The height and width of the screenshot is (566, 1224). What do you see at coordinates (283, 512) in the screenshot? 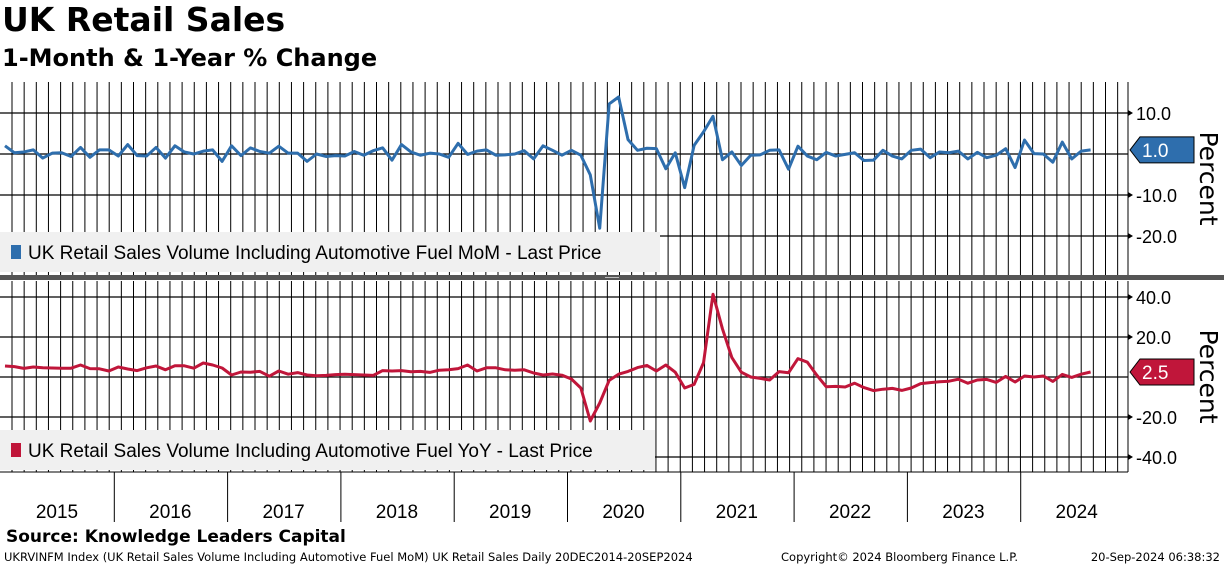
I see `x-tick-label: 2017` at bounding box center [283, 512].